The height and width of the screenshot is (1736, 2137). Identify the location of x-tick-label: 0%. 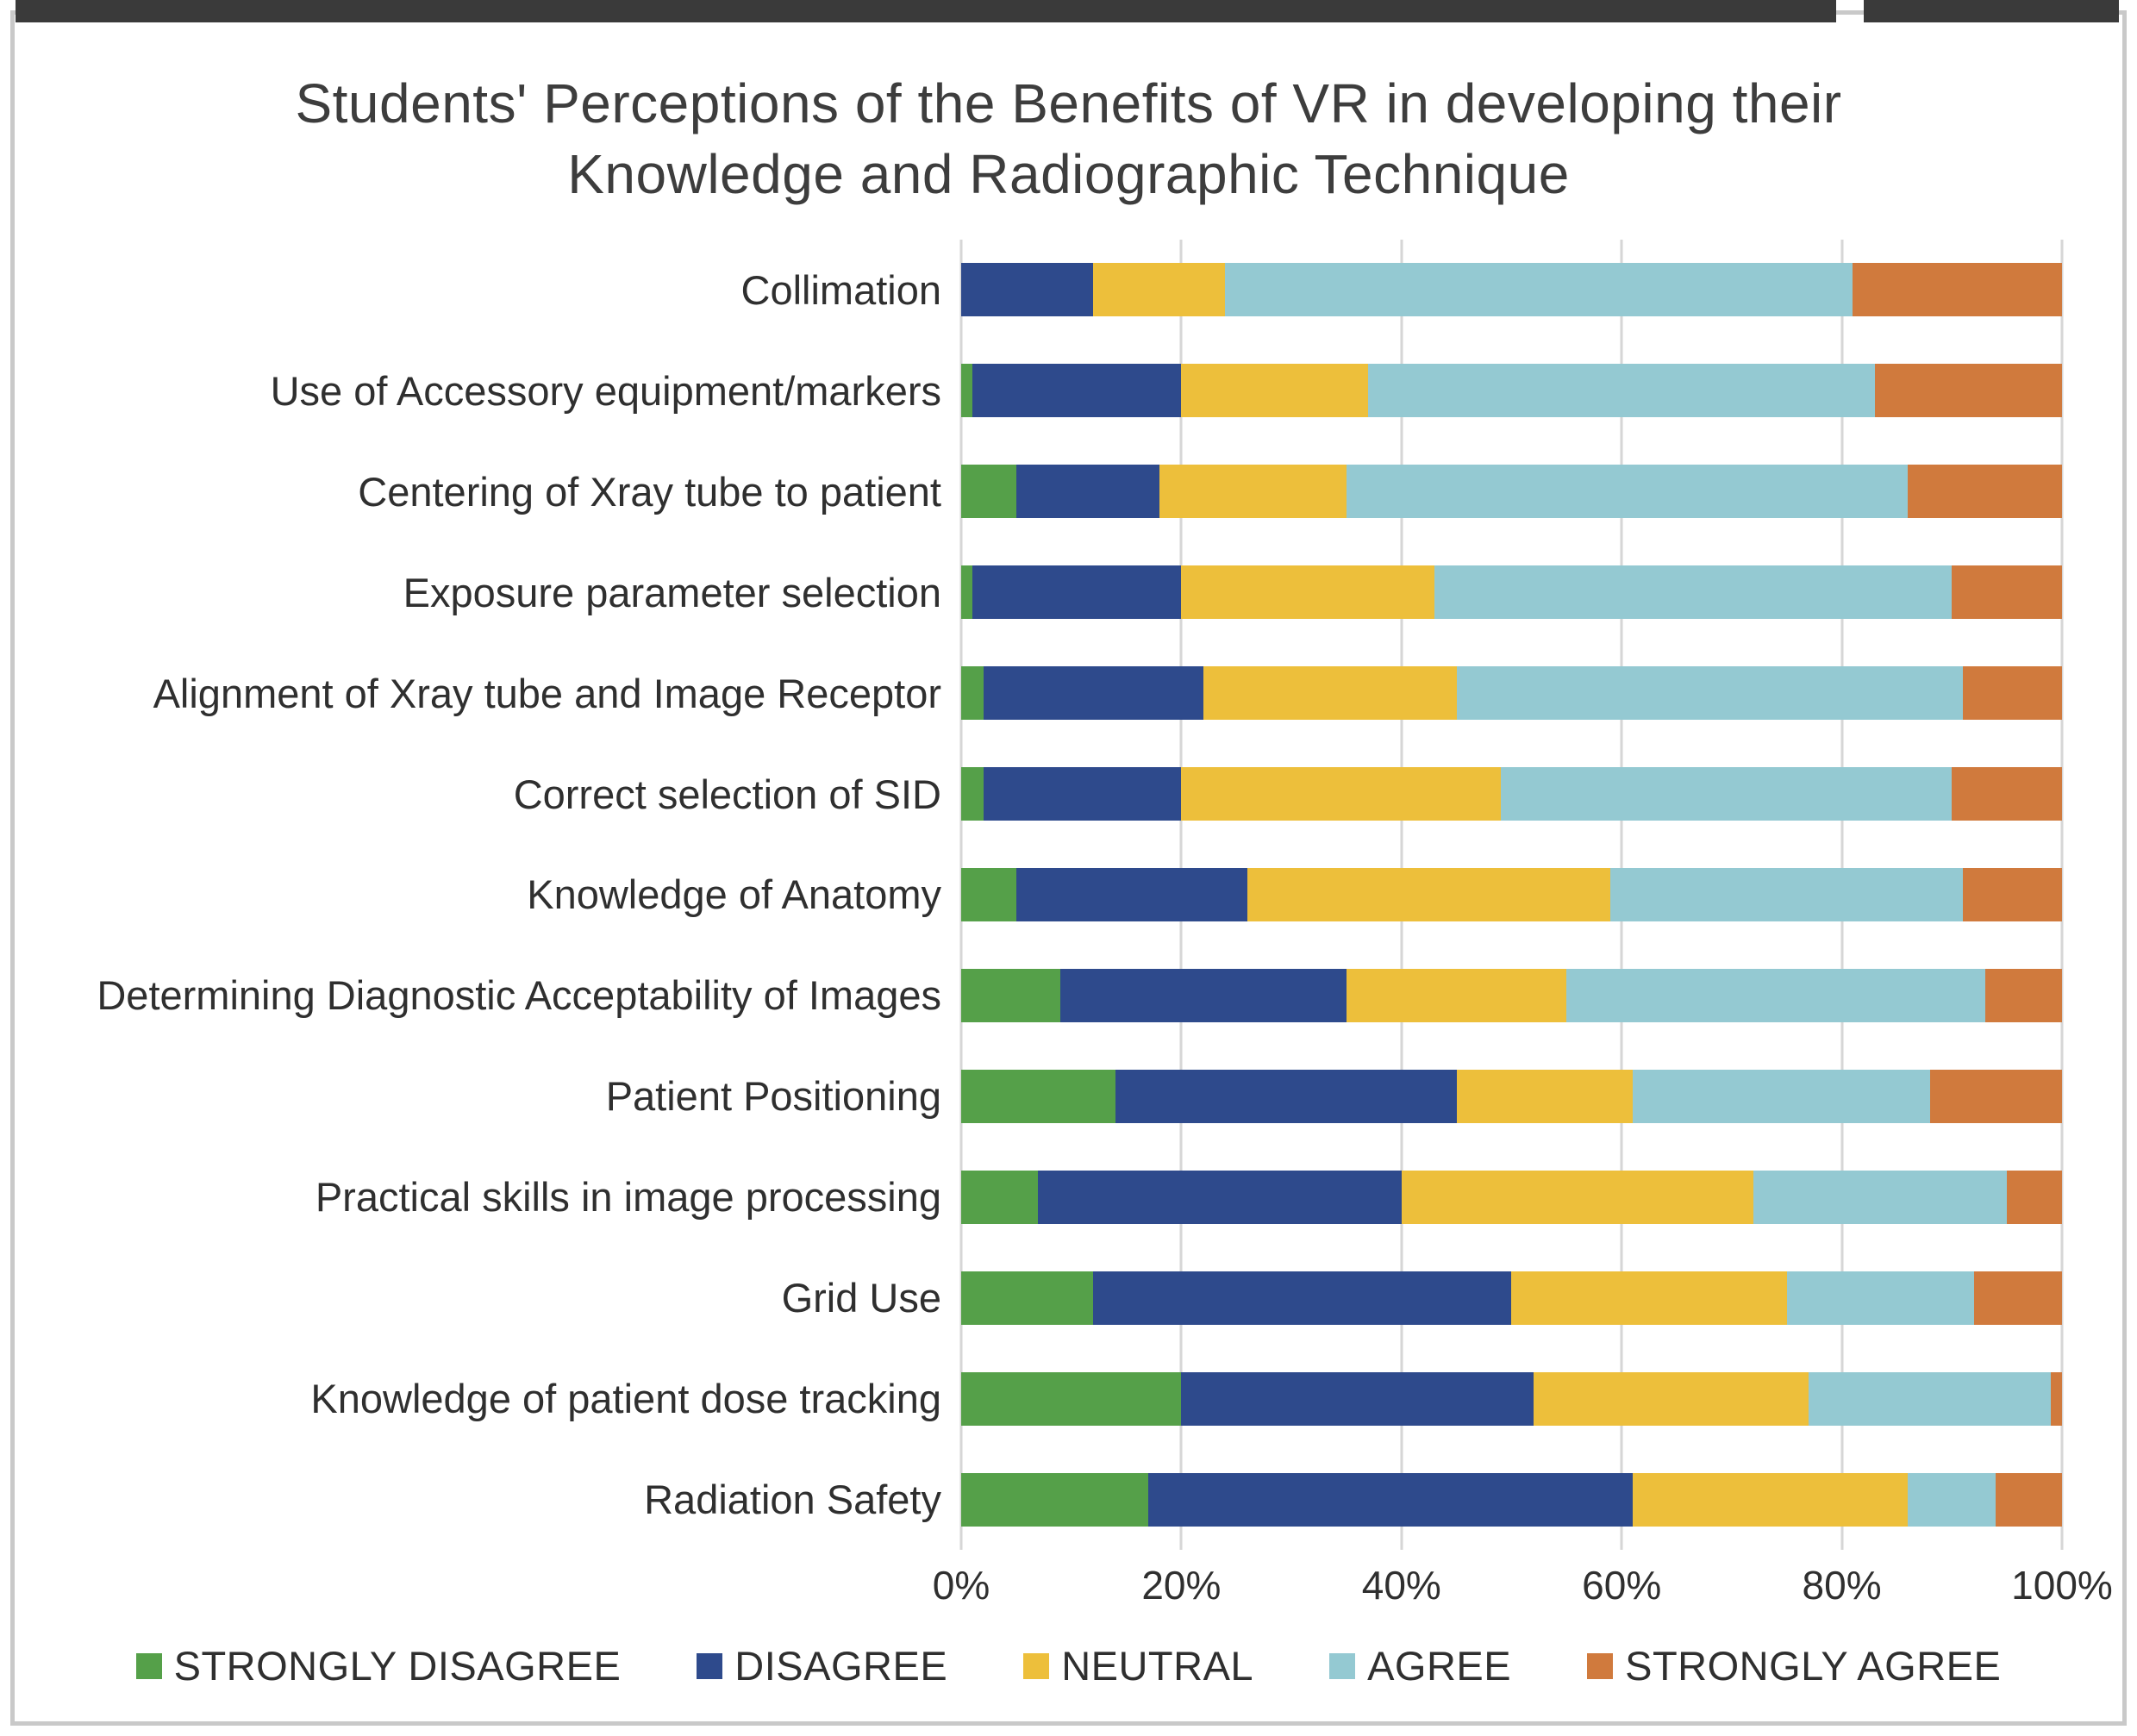
(961, 1585).